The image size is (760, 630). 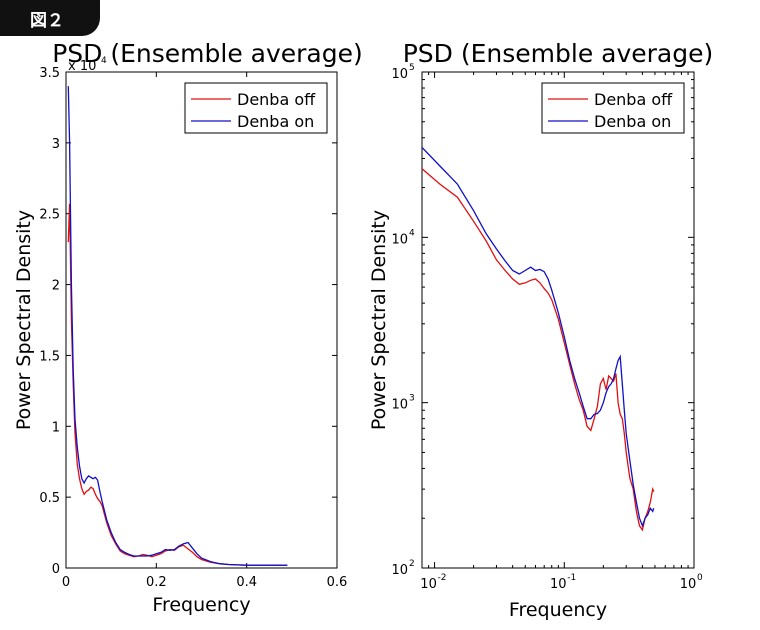 What do you see at coordinates (82, 66) in the screenshot?
I see `y-multiplier-label: x 10` at bounding box center [82, 66].